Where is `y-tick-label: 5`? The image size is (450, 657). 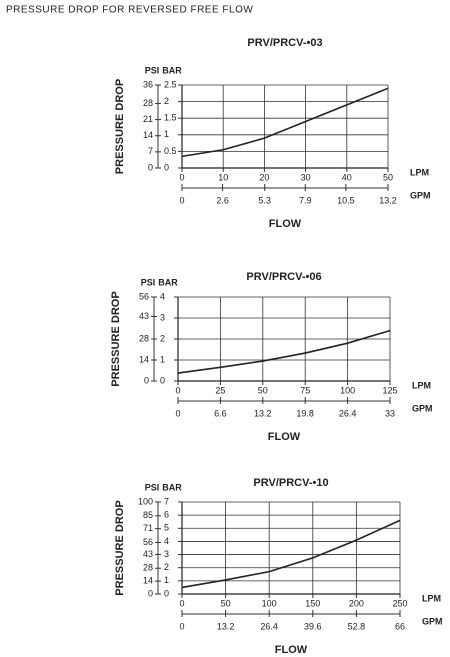
y-tick-label: 5 is located at coordinates (166, 528).